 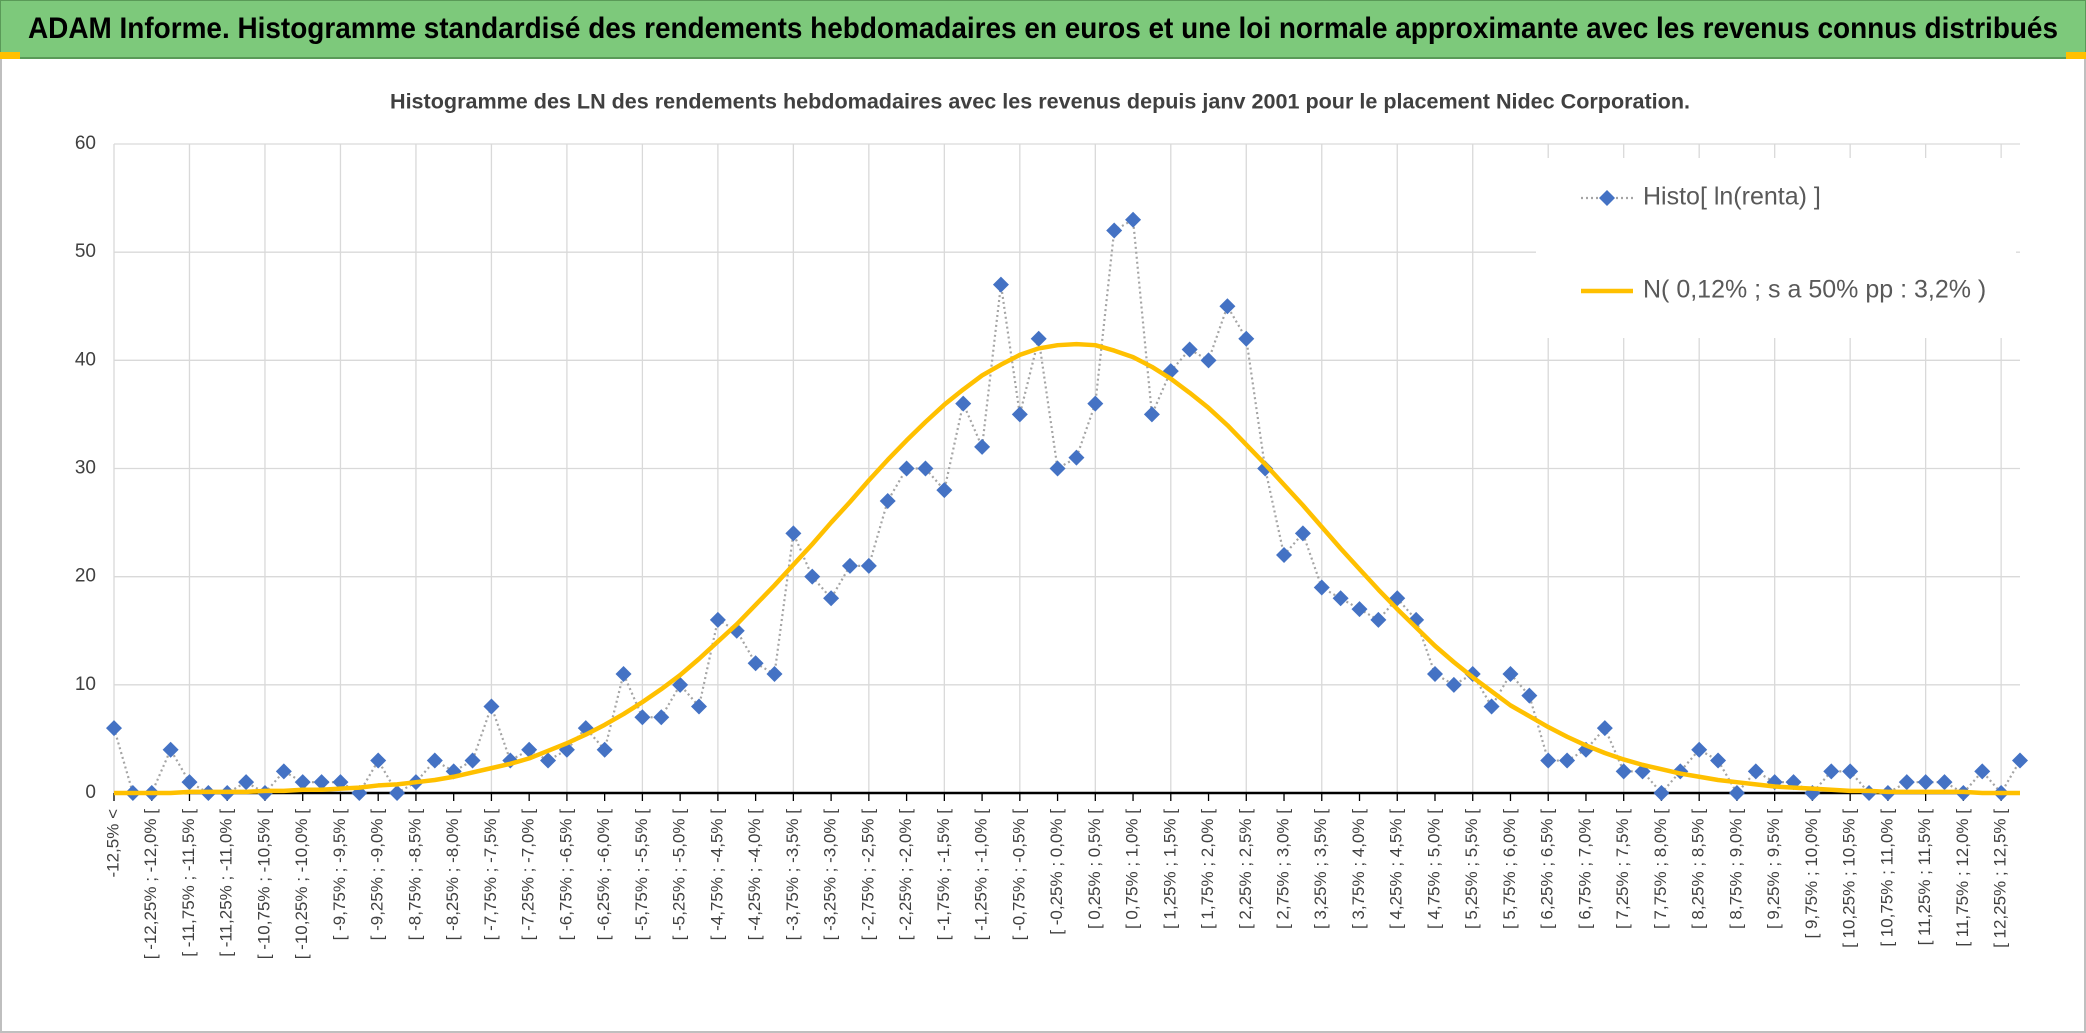 What do you see at coordinates (1622, 869) in the screenshot?
I see `x-tick-label: [ 7,25% ; 7,5% [` at bounding box center [1622, 869].